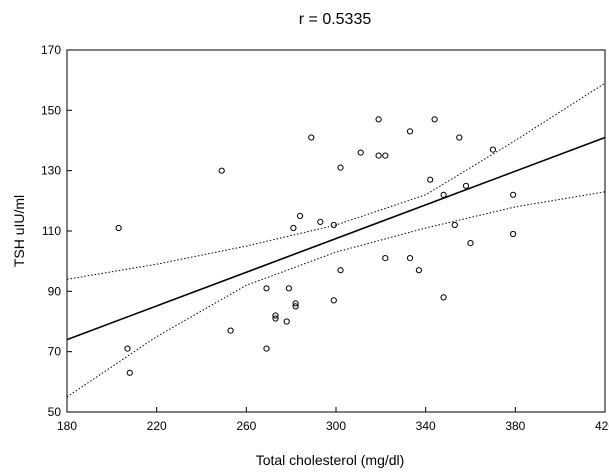 The image size is (609, 473). I want to click on y-axis-ticks: 50 70 90 110 130 150 170, so click(56, 231).